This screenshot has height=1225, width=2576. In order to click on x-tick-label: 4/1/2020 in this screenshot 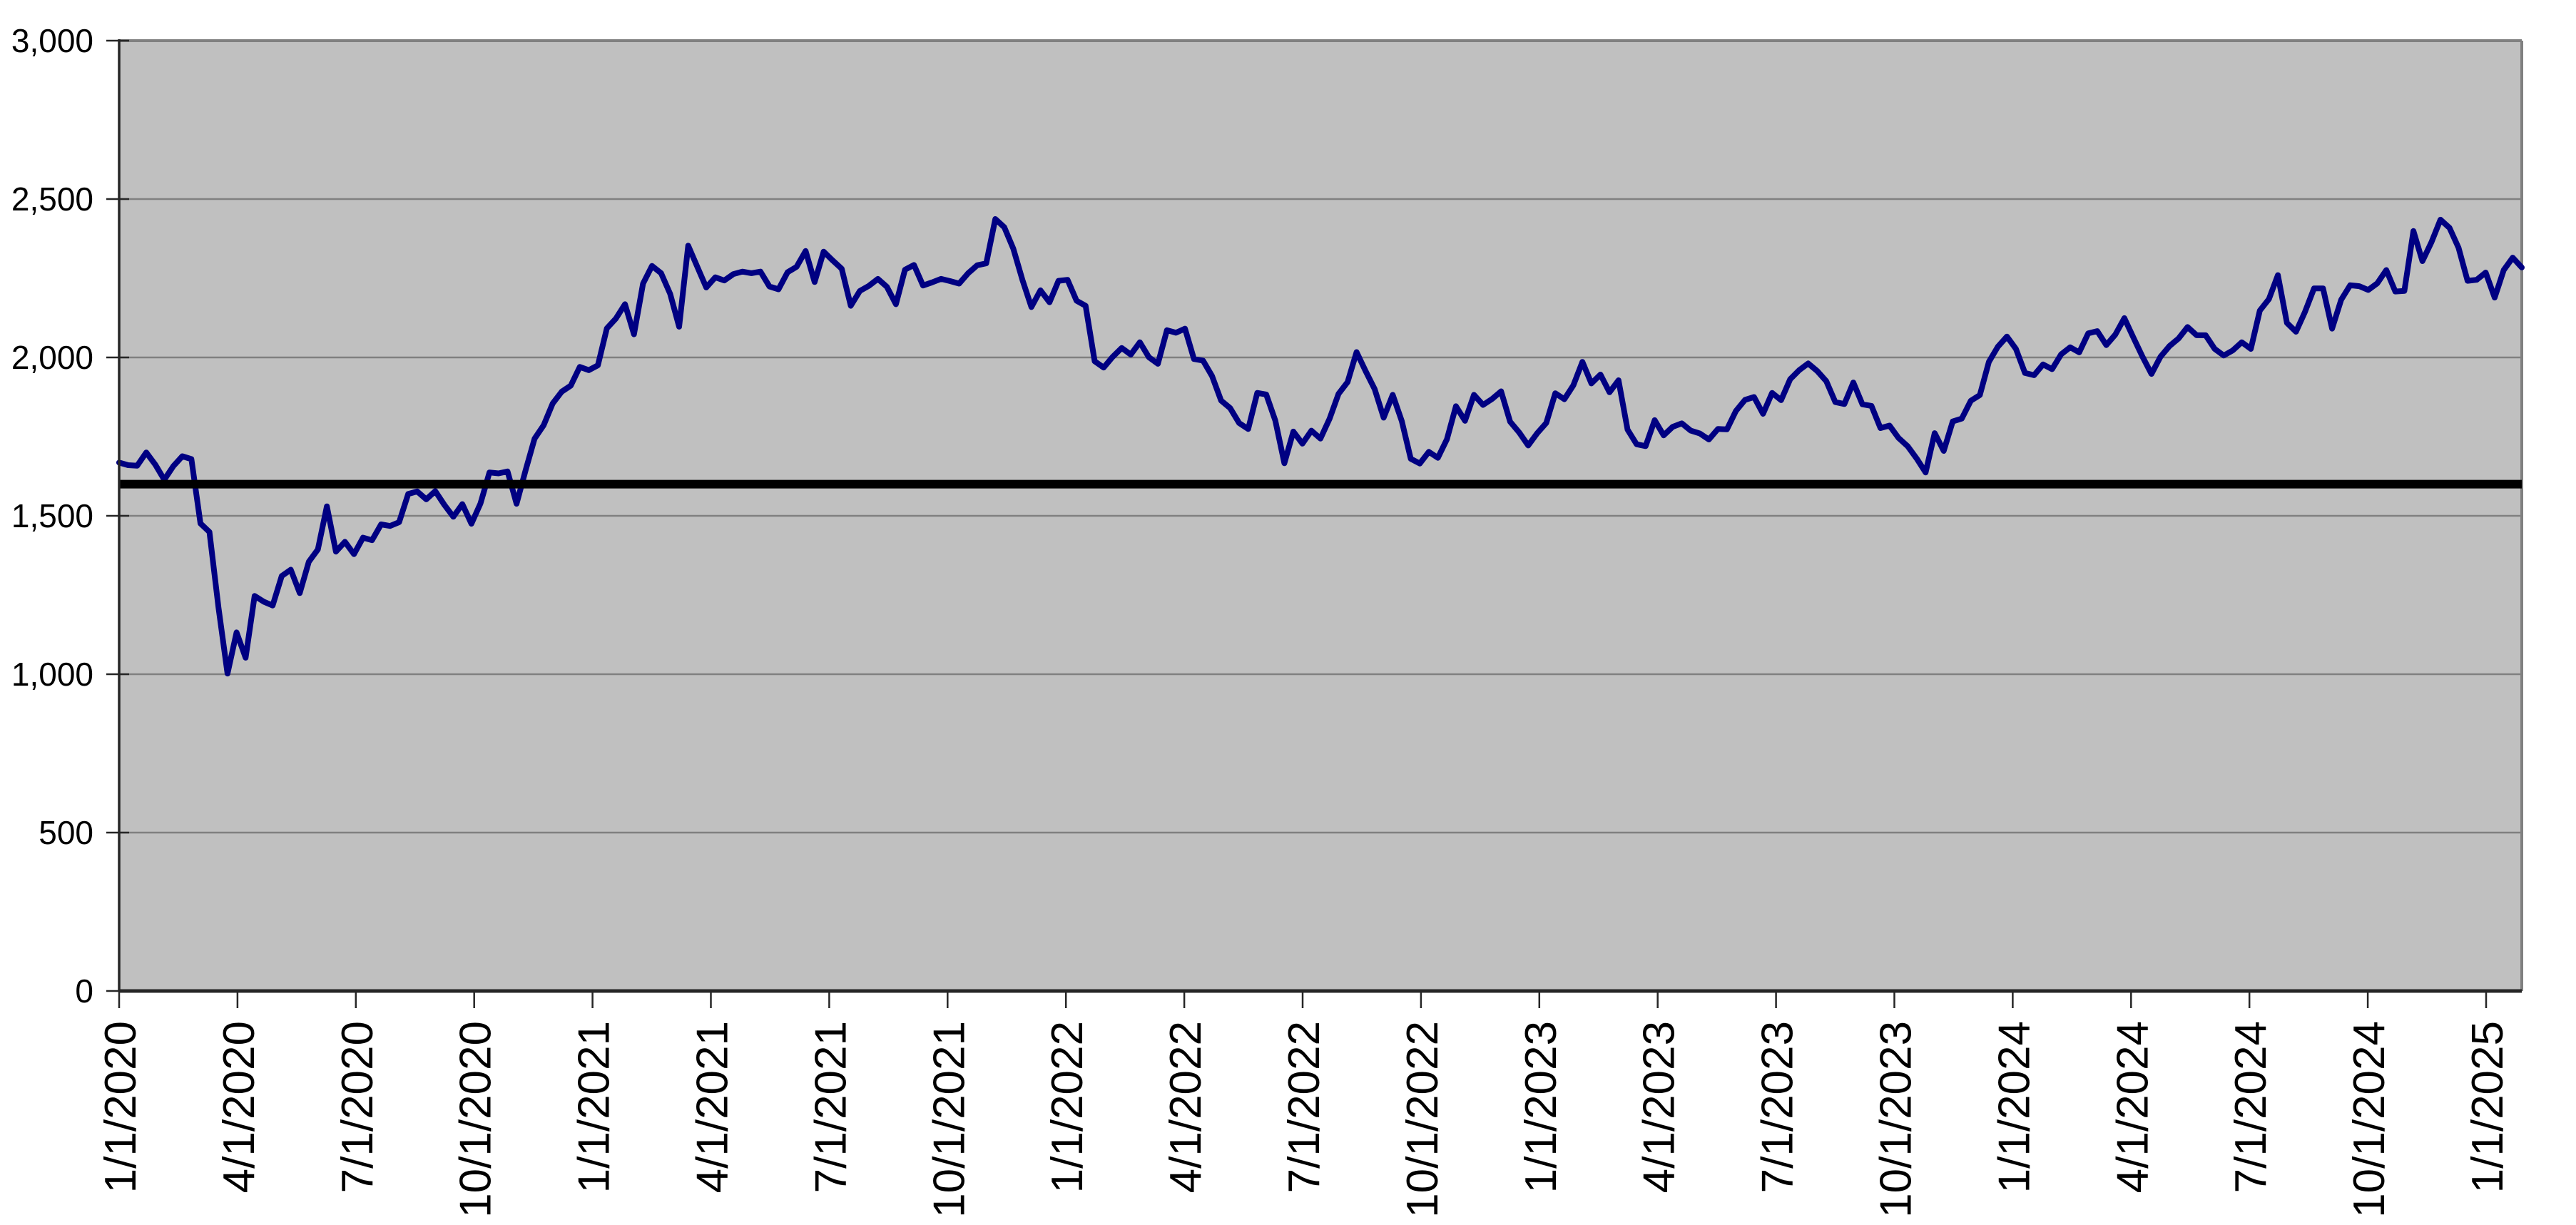, I will do `click(239, 1107)`.